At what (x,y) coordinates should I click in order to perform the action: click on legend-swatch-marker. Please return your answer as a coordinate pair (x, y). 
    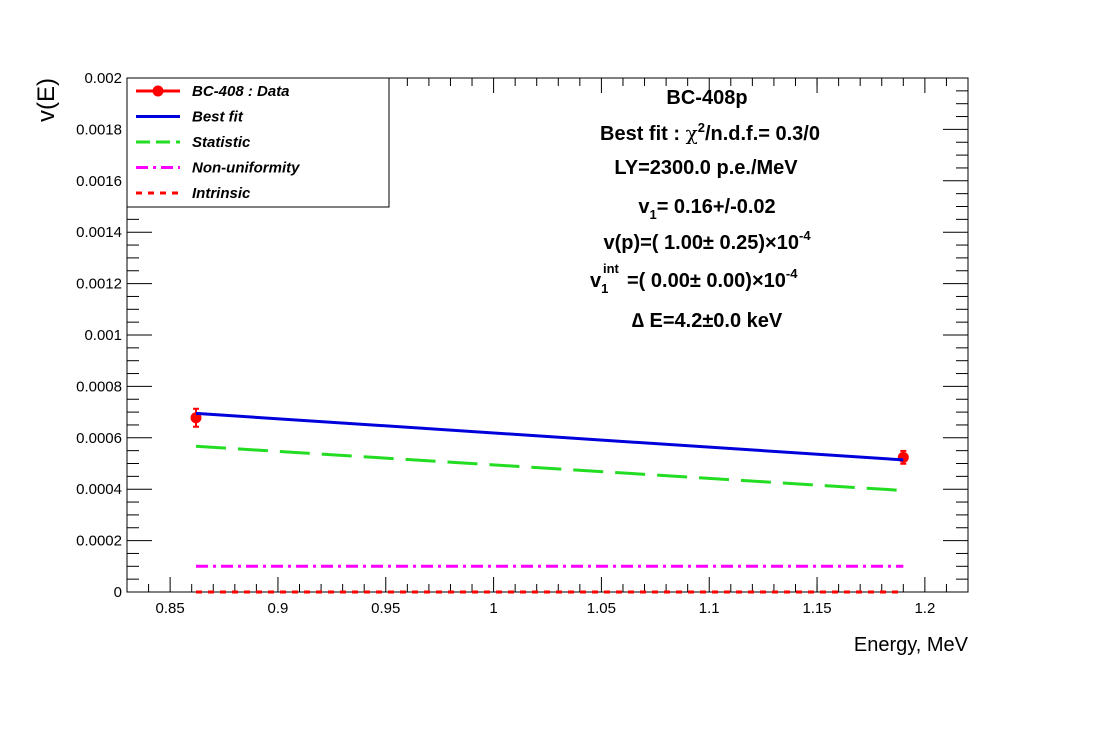
    Looking at the image, I should click on (158, 91).